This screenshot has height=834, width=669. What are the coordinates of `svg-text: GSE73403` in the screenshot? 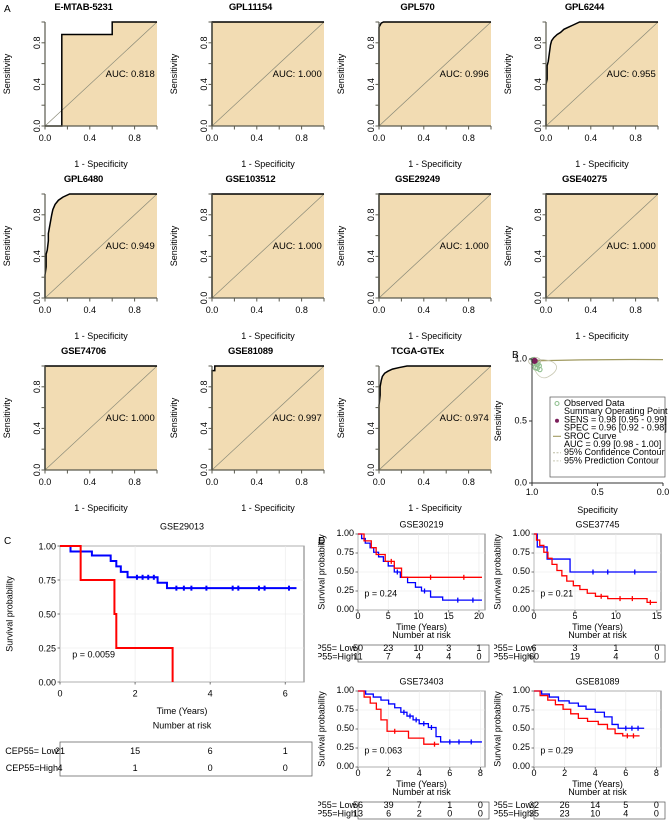 It's located at (421, 682).